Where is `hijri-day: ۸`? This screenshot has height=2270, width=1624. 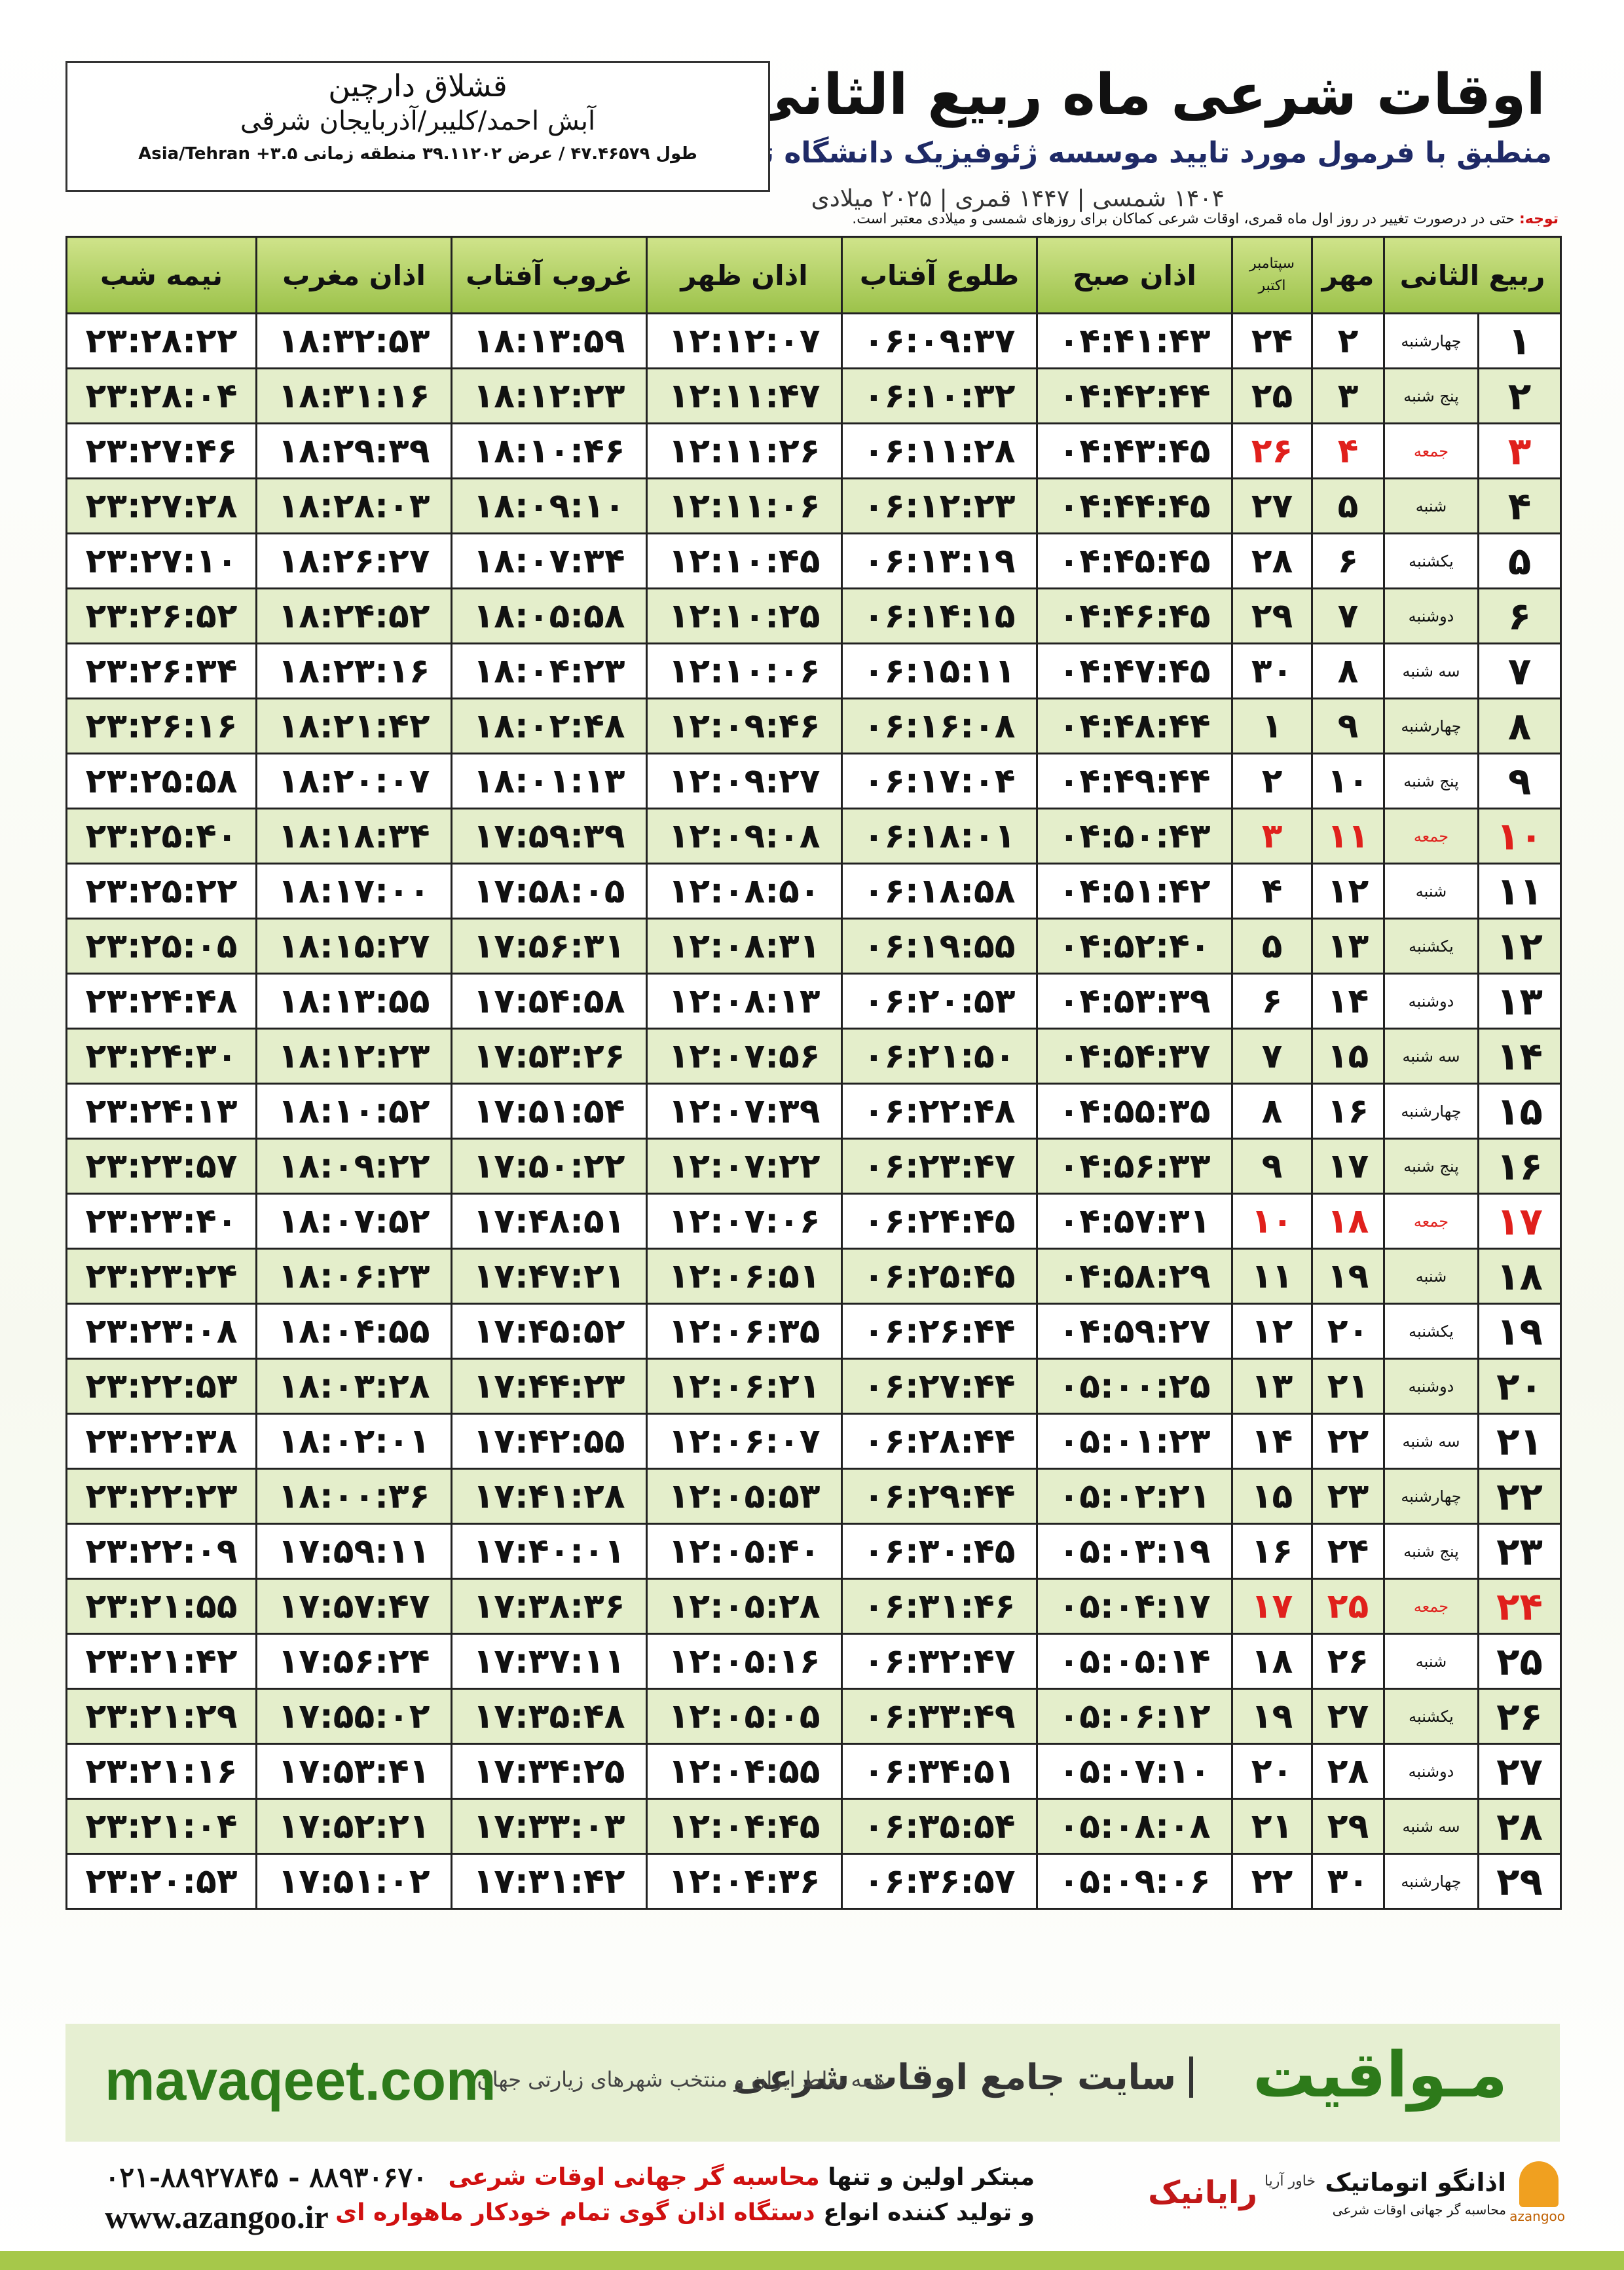 hijri-day: ۸ is located at coordinates (1519, 726).